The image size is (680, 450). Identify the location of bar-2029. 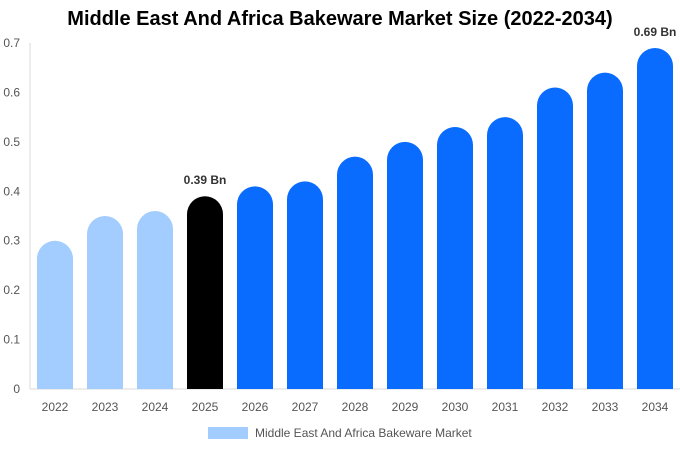
(405, 265).